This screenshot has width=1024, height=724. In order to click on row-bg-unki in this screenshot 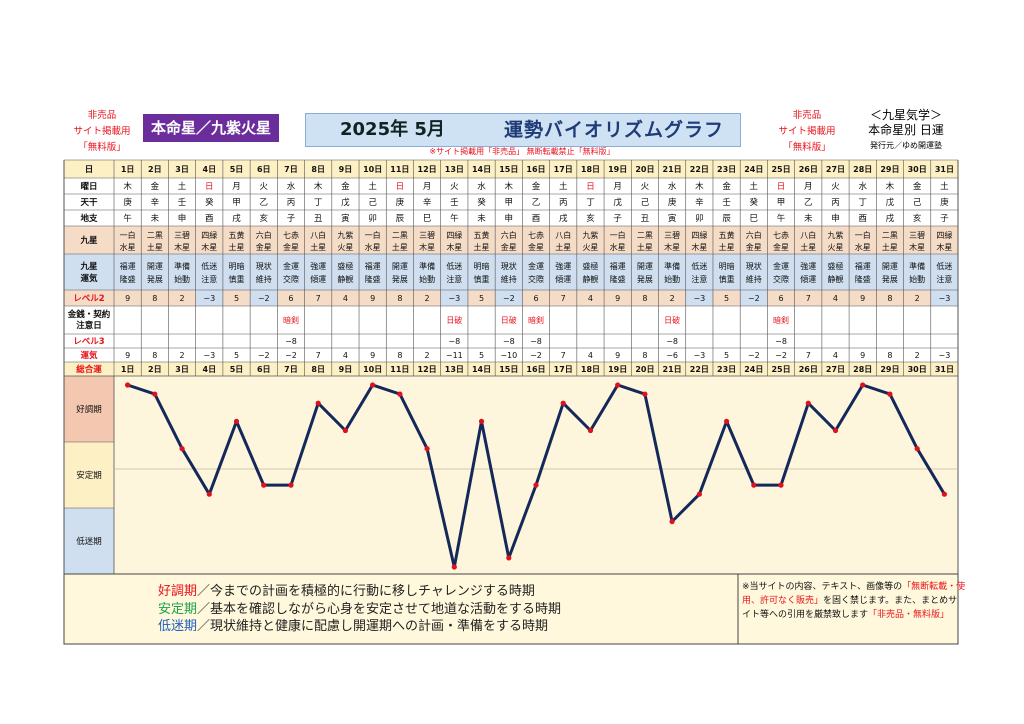, I will do `click(511, 272)`.